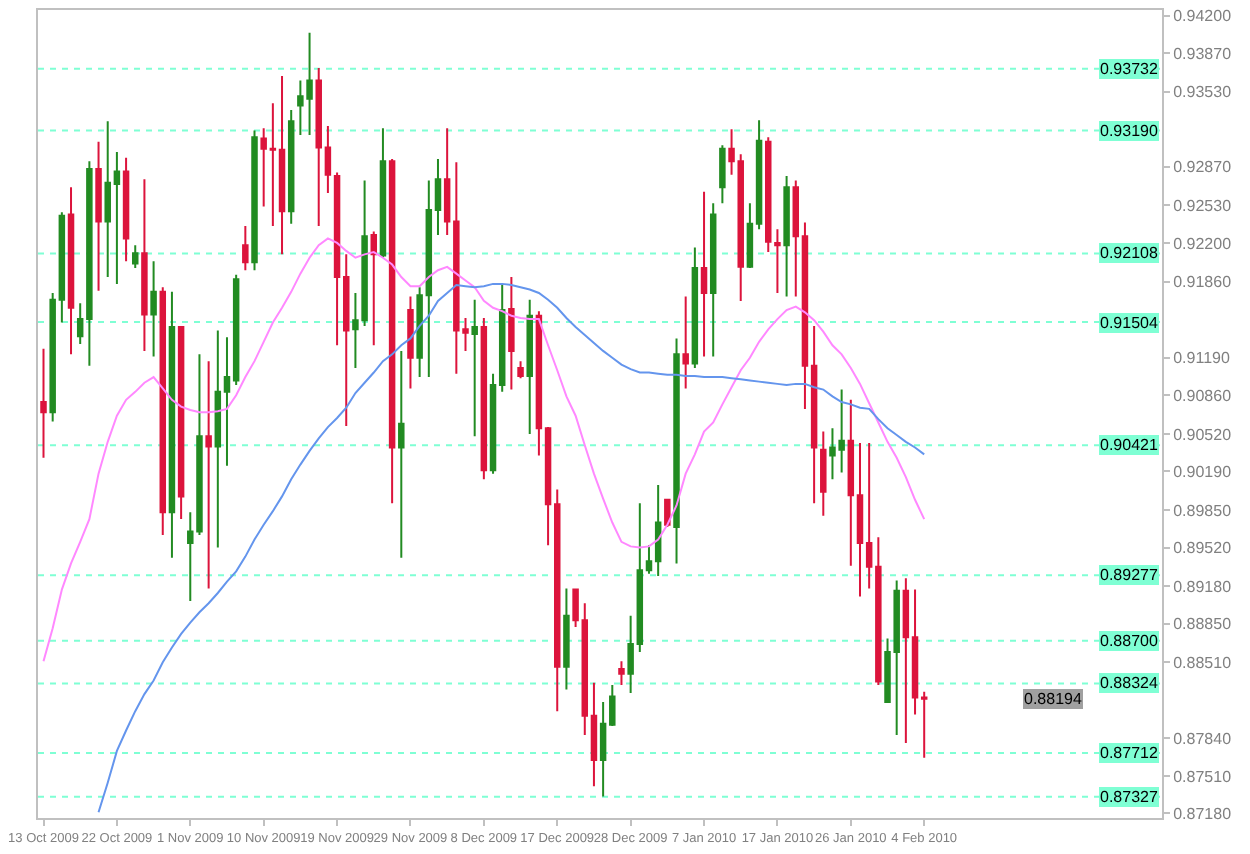 This screenshot has height=854, width=1250. What do you see at coordinates (1203, 548) in the screenshot?
I see `y-tick-label: 0.89520` at bounding box center [1203, 548].